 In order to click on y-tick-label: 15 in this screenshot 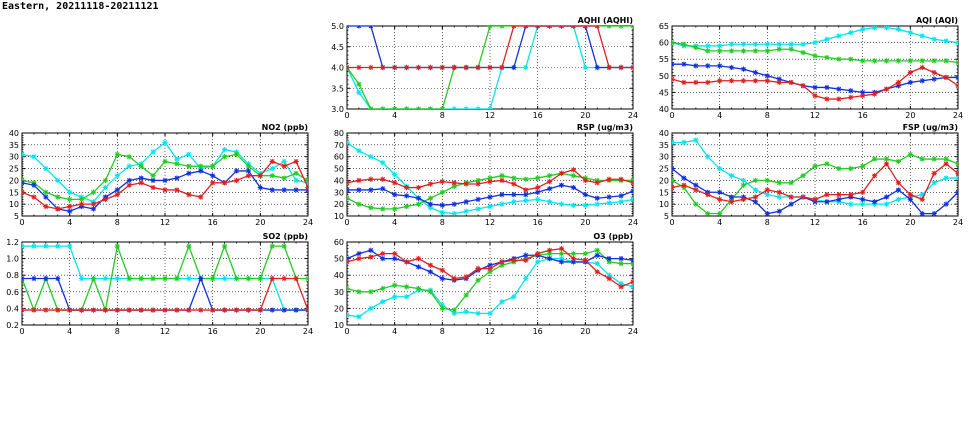, I will do `click(664, 192)`.